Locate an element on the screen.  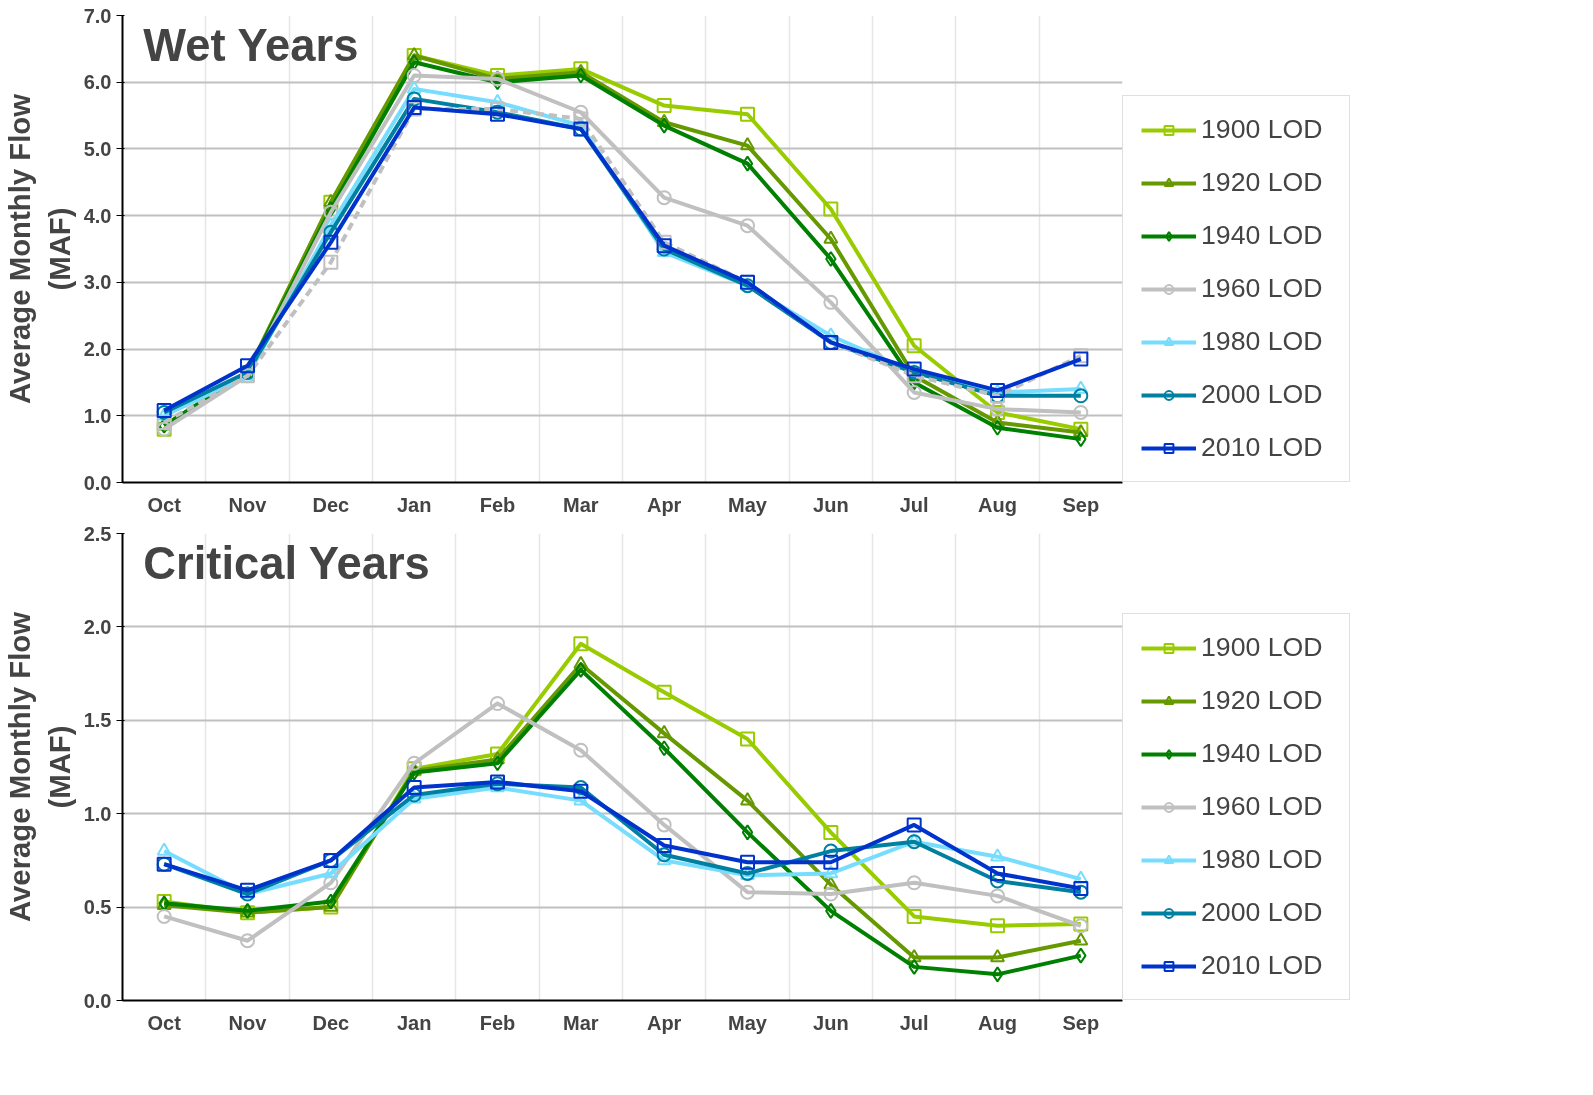
y-tick-label: 1.5 is located at coordinates (97, 720).